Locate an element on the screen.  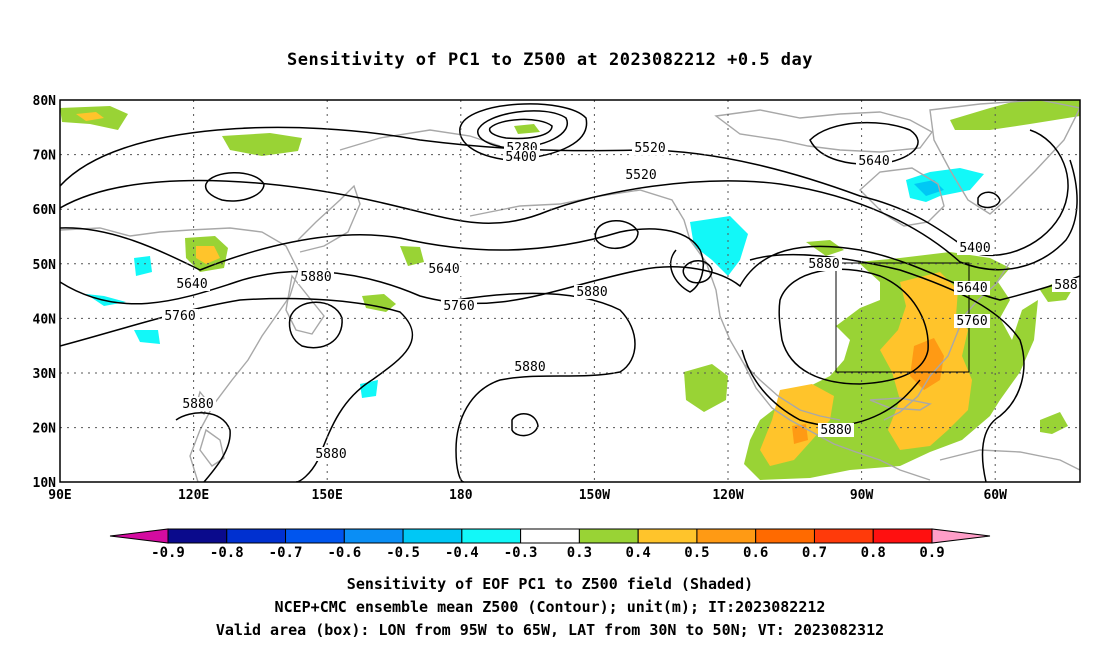
lat-tick-label: 40N is located at coordinates (45, 319).